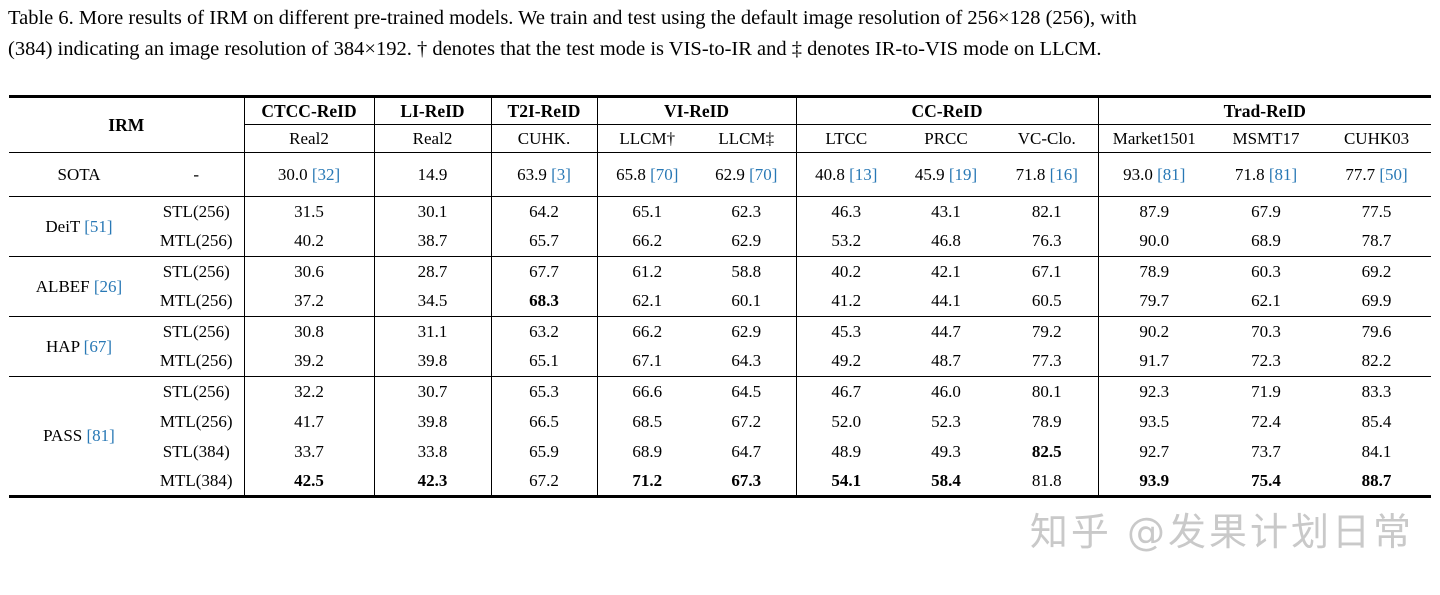  I want to click on value-cell: 46.7, so click(846, 391).